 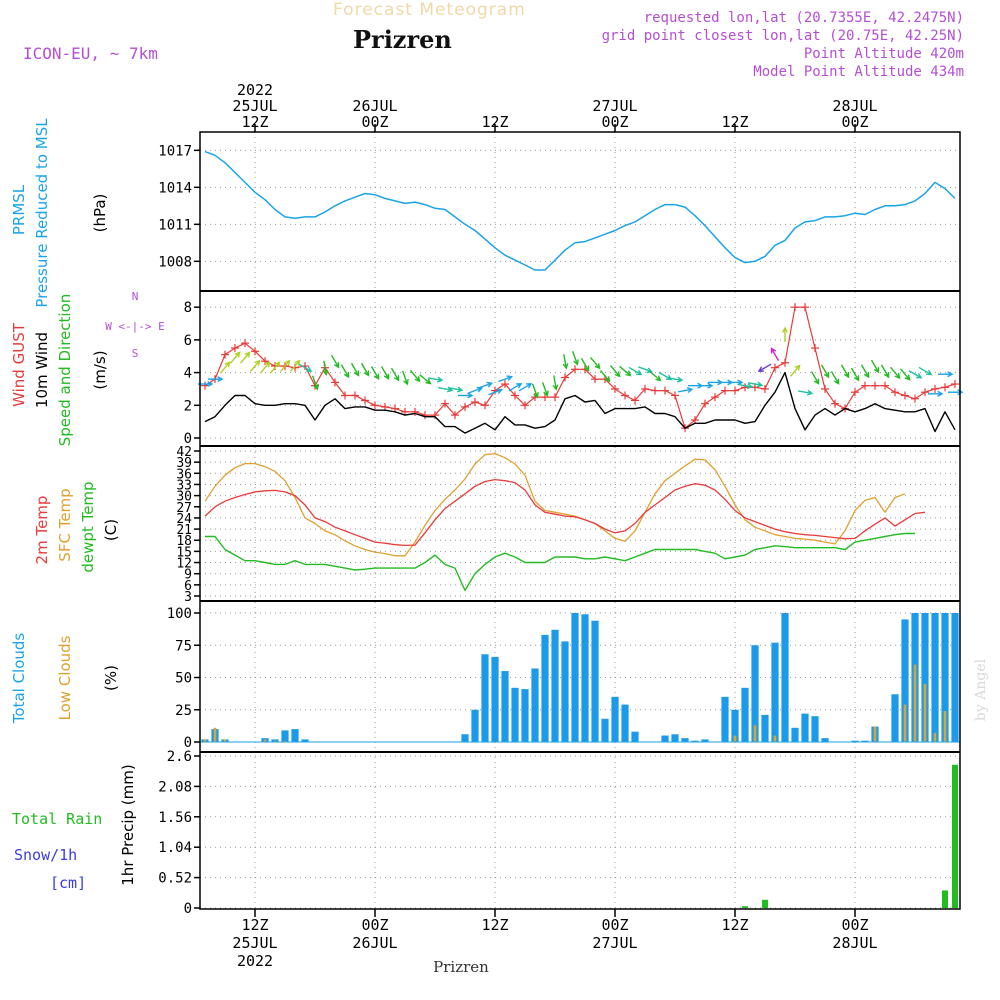 I want to click on y-tick-label: 1017, so click(x=175, y=151).